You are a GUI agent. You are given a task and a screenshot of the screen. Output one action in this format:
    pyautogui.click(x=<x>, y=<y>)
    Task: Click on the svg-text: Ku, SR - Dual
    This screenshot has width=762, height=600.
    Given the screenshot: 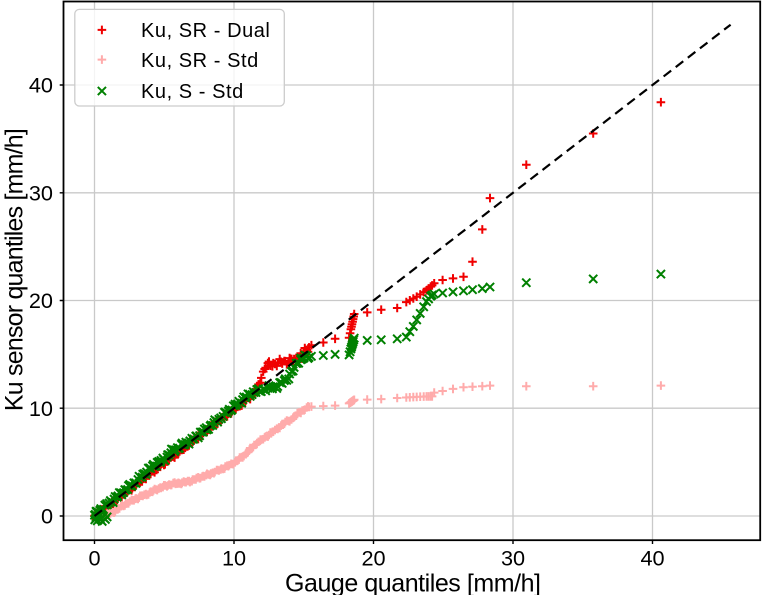 What is the action you would take?
    pyautogui.click(x=205, y=31)
    